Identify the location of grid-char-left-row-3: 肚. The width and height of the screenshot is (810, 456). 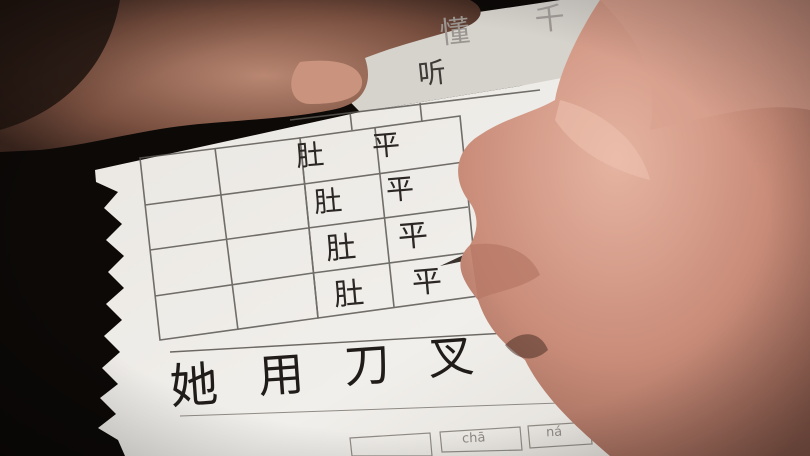
(341, 248).